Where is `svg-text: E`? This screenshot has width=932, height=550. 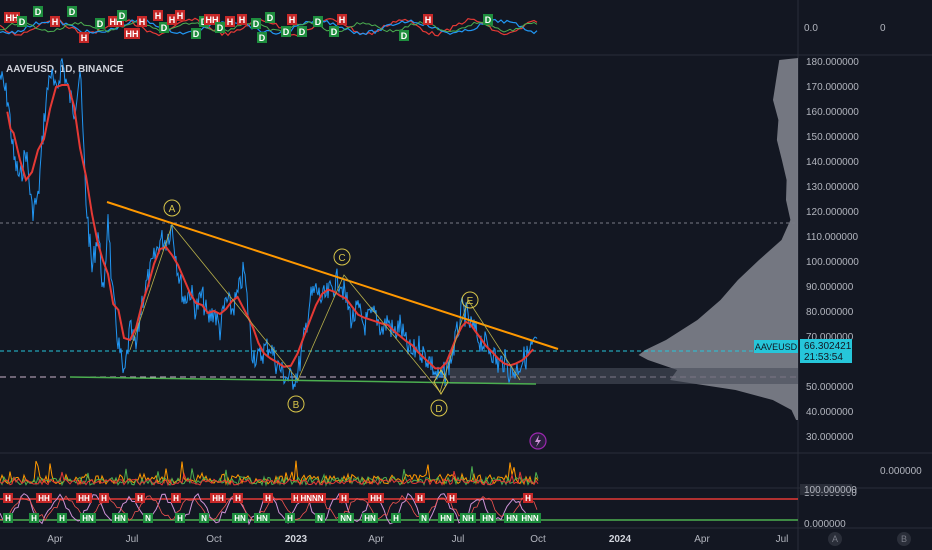
svg-text: E is located at coordinates (470, 301).